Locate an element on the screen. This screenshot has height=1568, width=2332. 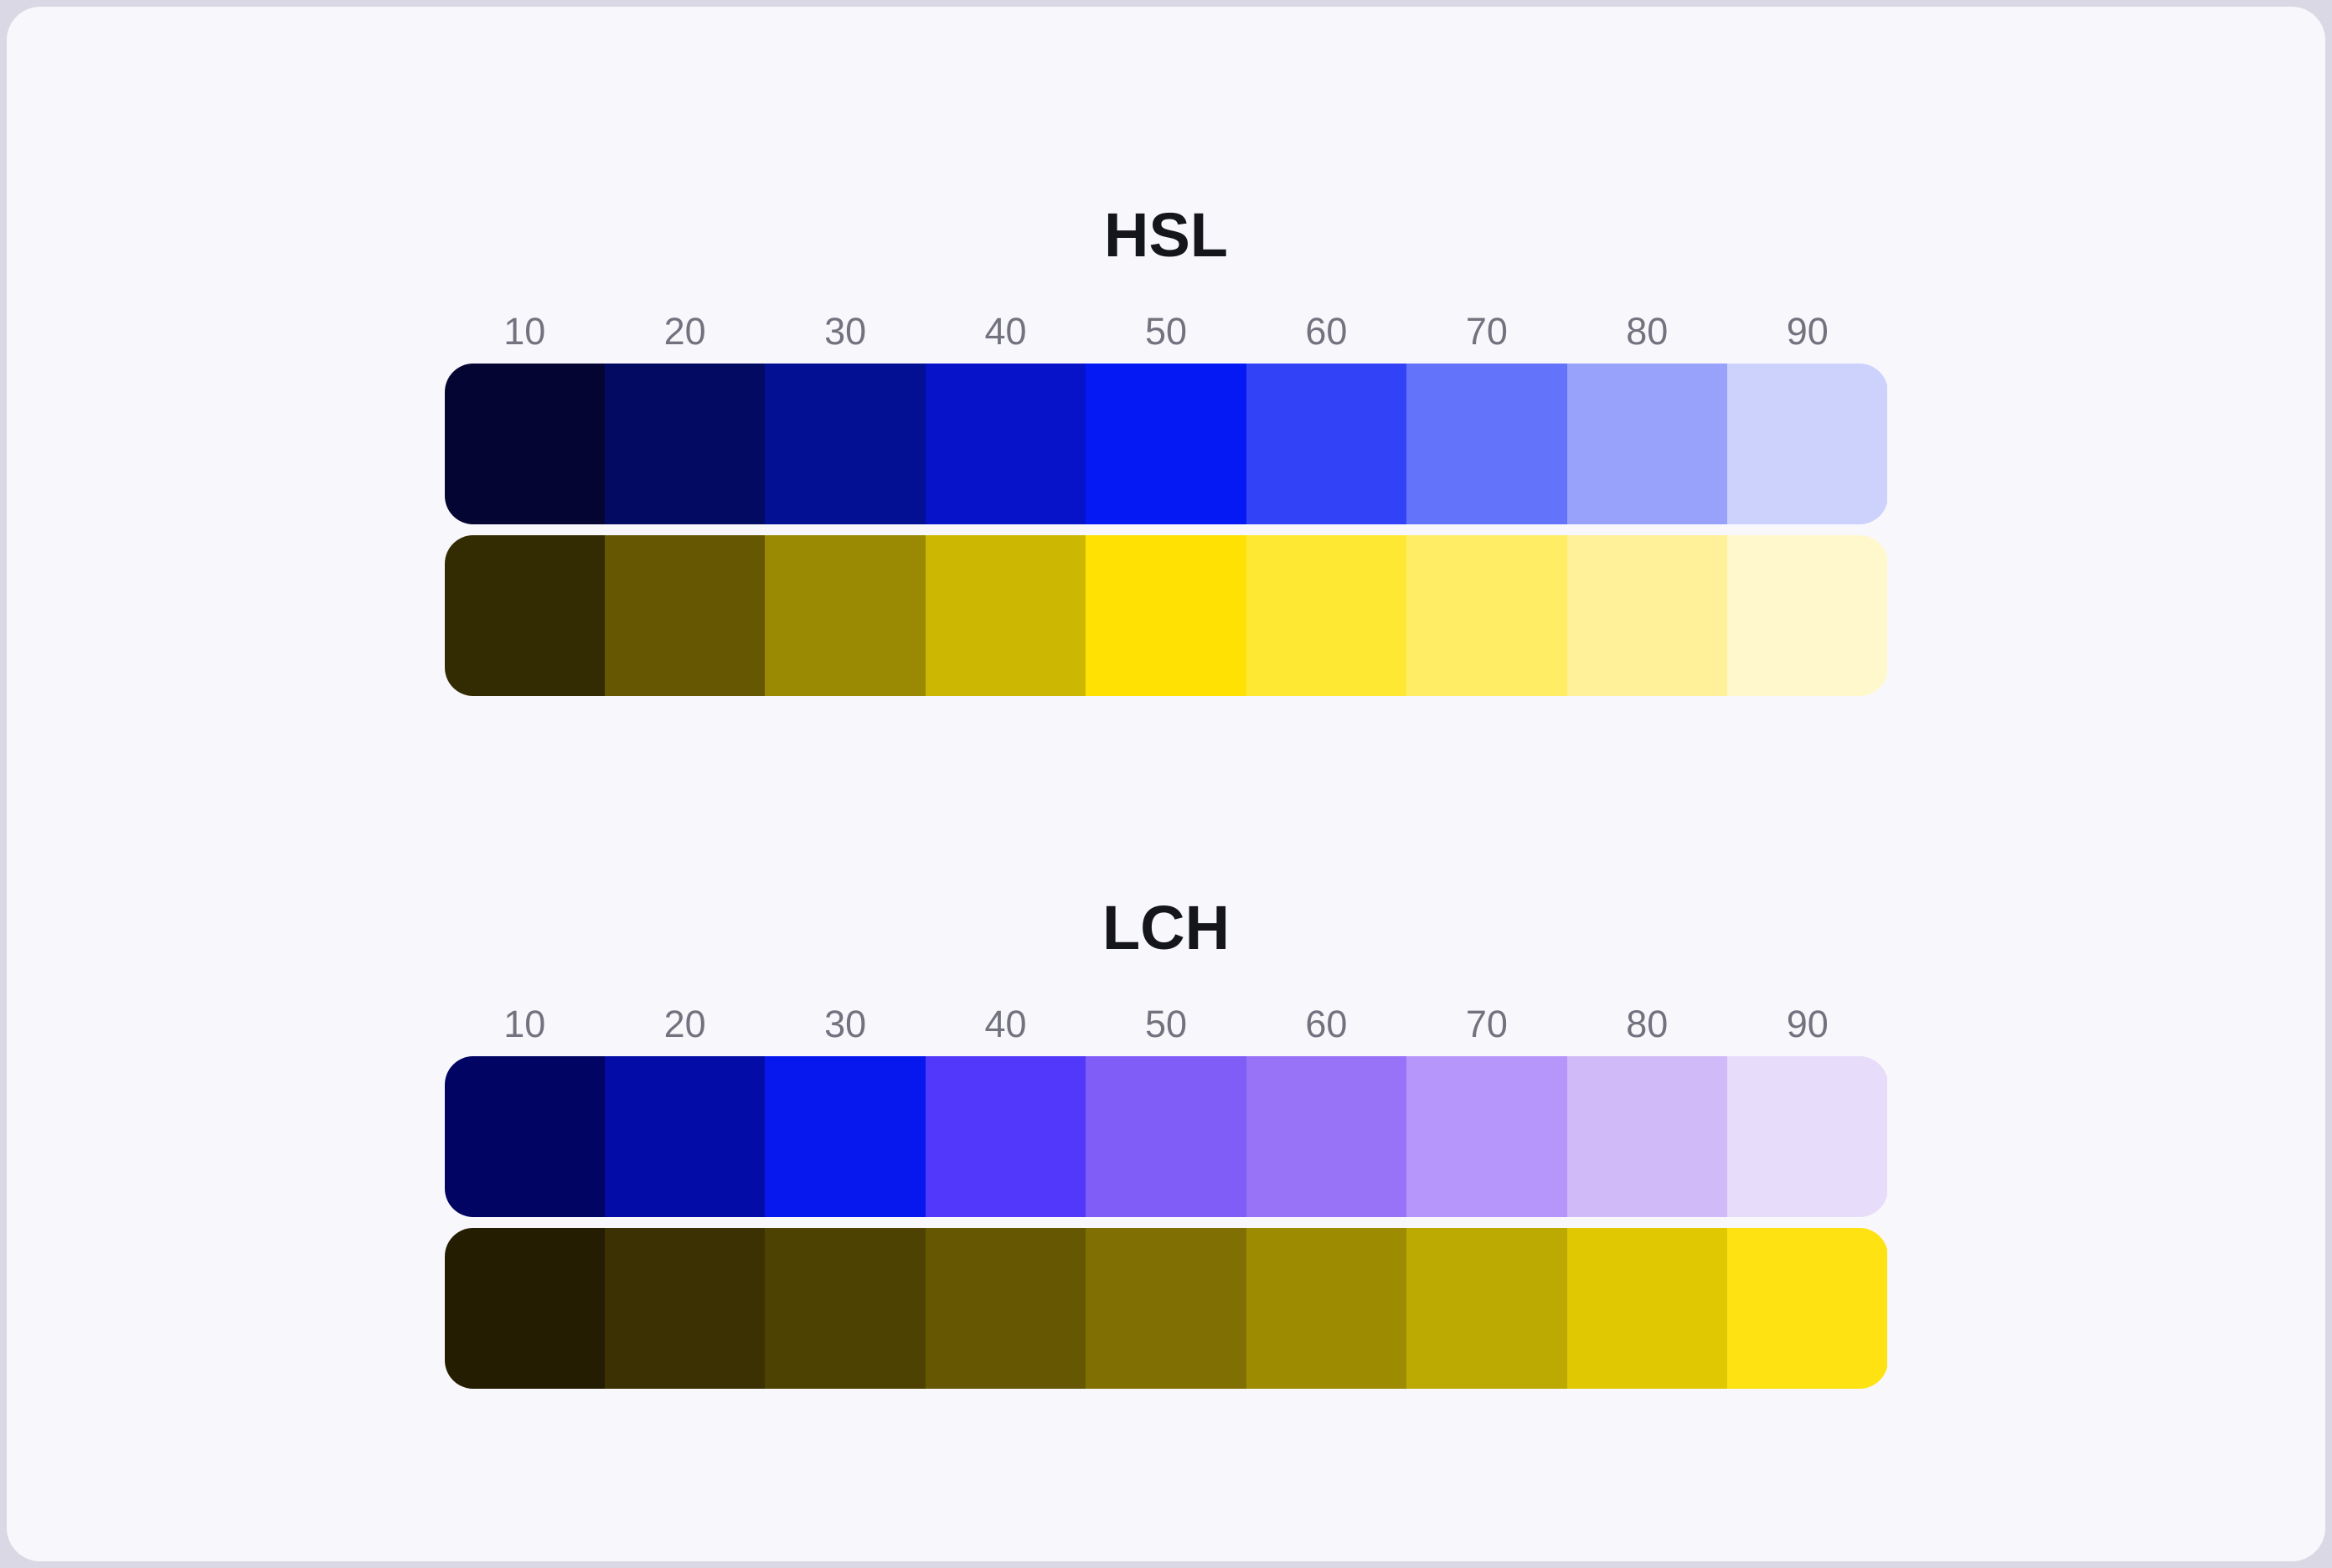
lch-title: LCH is located at coordinates (1166, 928).